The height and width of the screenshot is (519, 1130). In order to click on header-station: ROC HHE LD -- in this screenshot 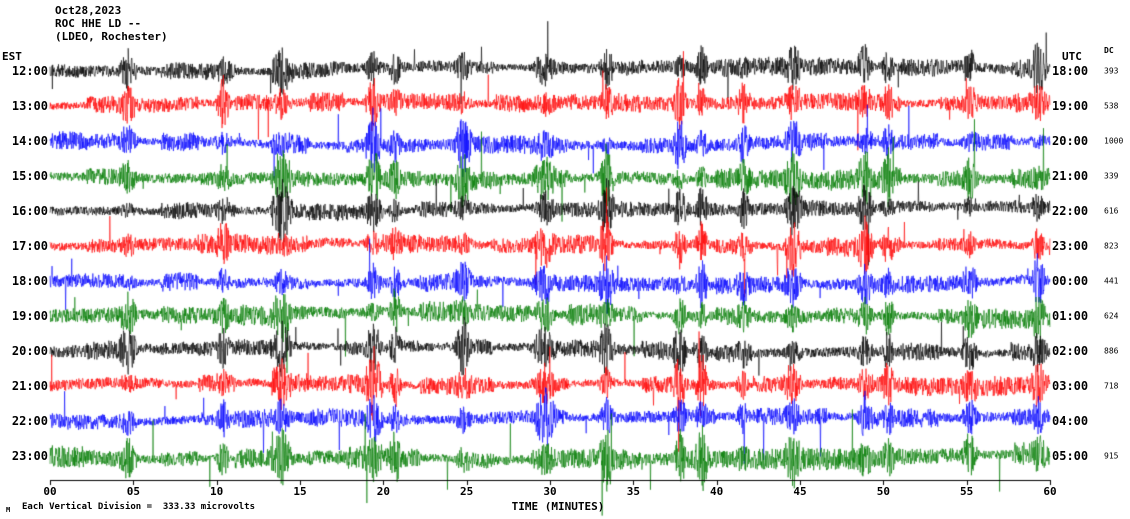, I will do `click(98, 23)`.